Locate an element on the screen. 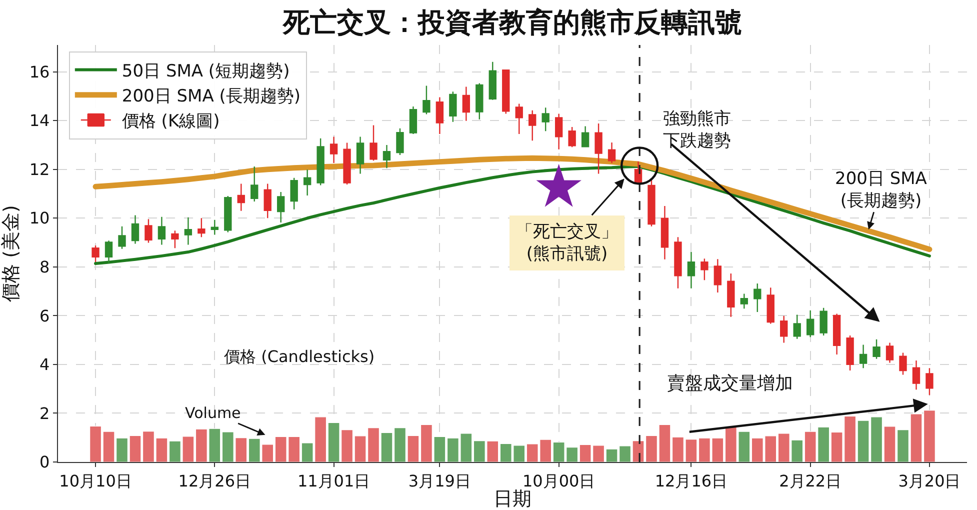 The height and width of the screenshot is (510, 977). y-tick-label: 14 is located at coordinates (39, 120).